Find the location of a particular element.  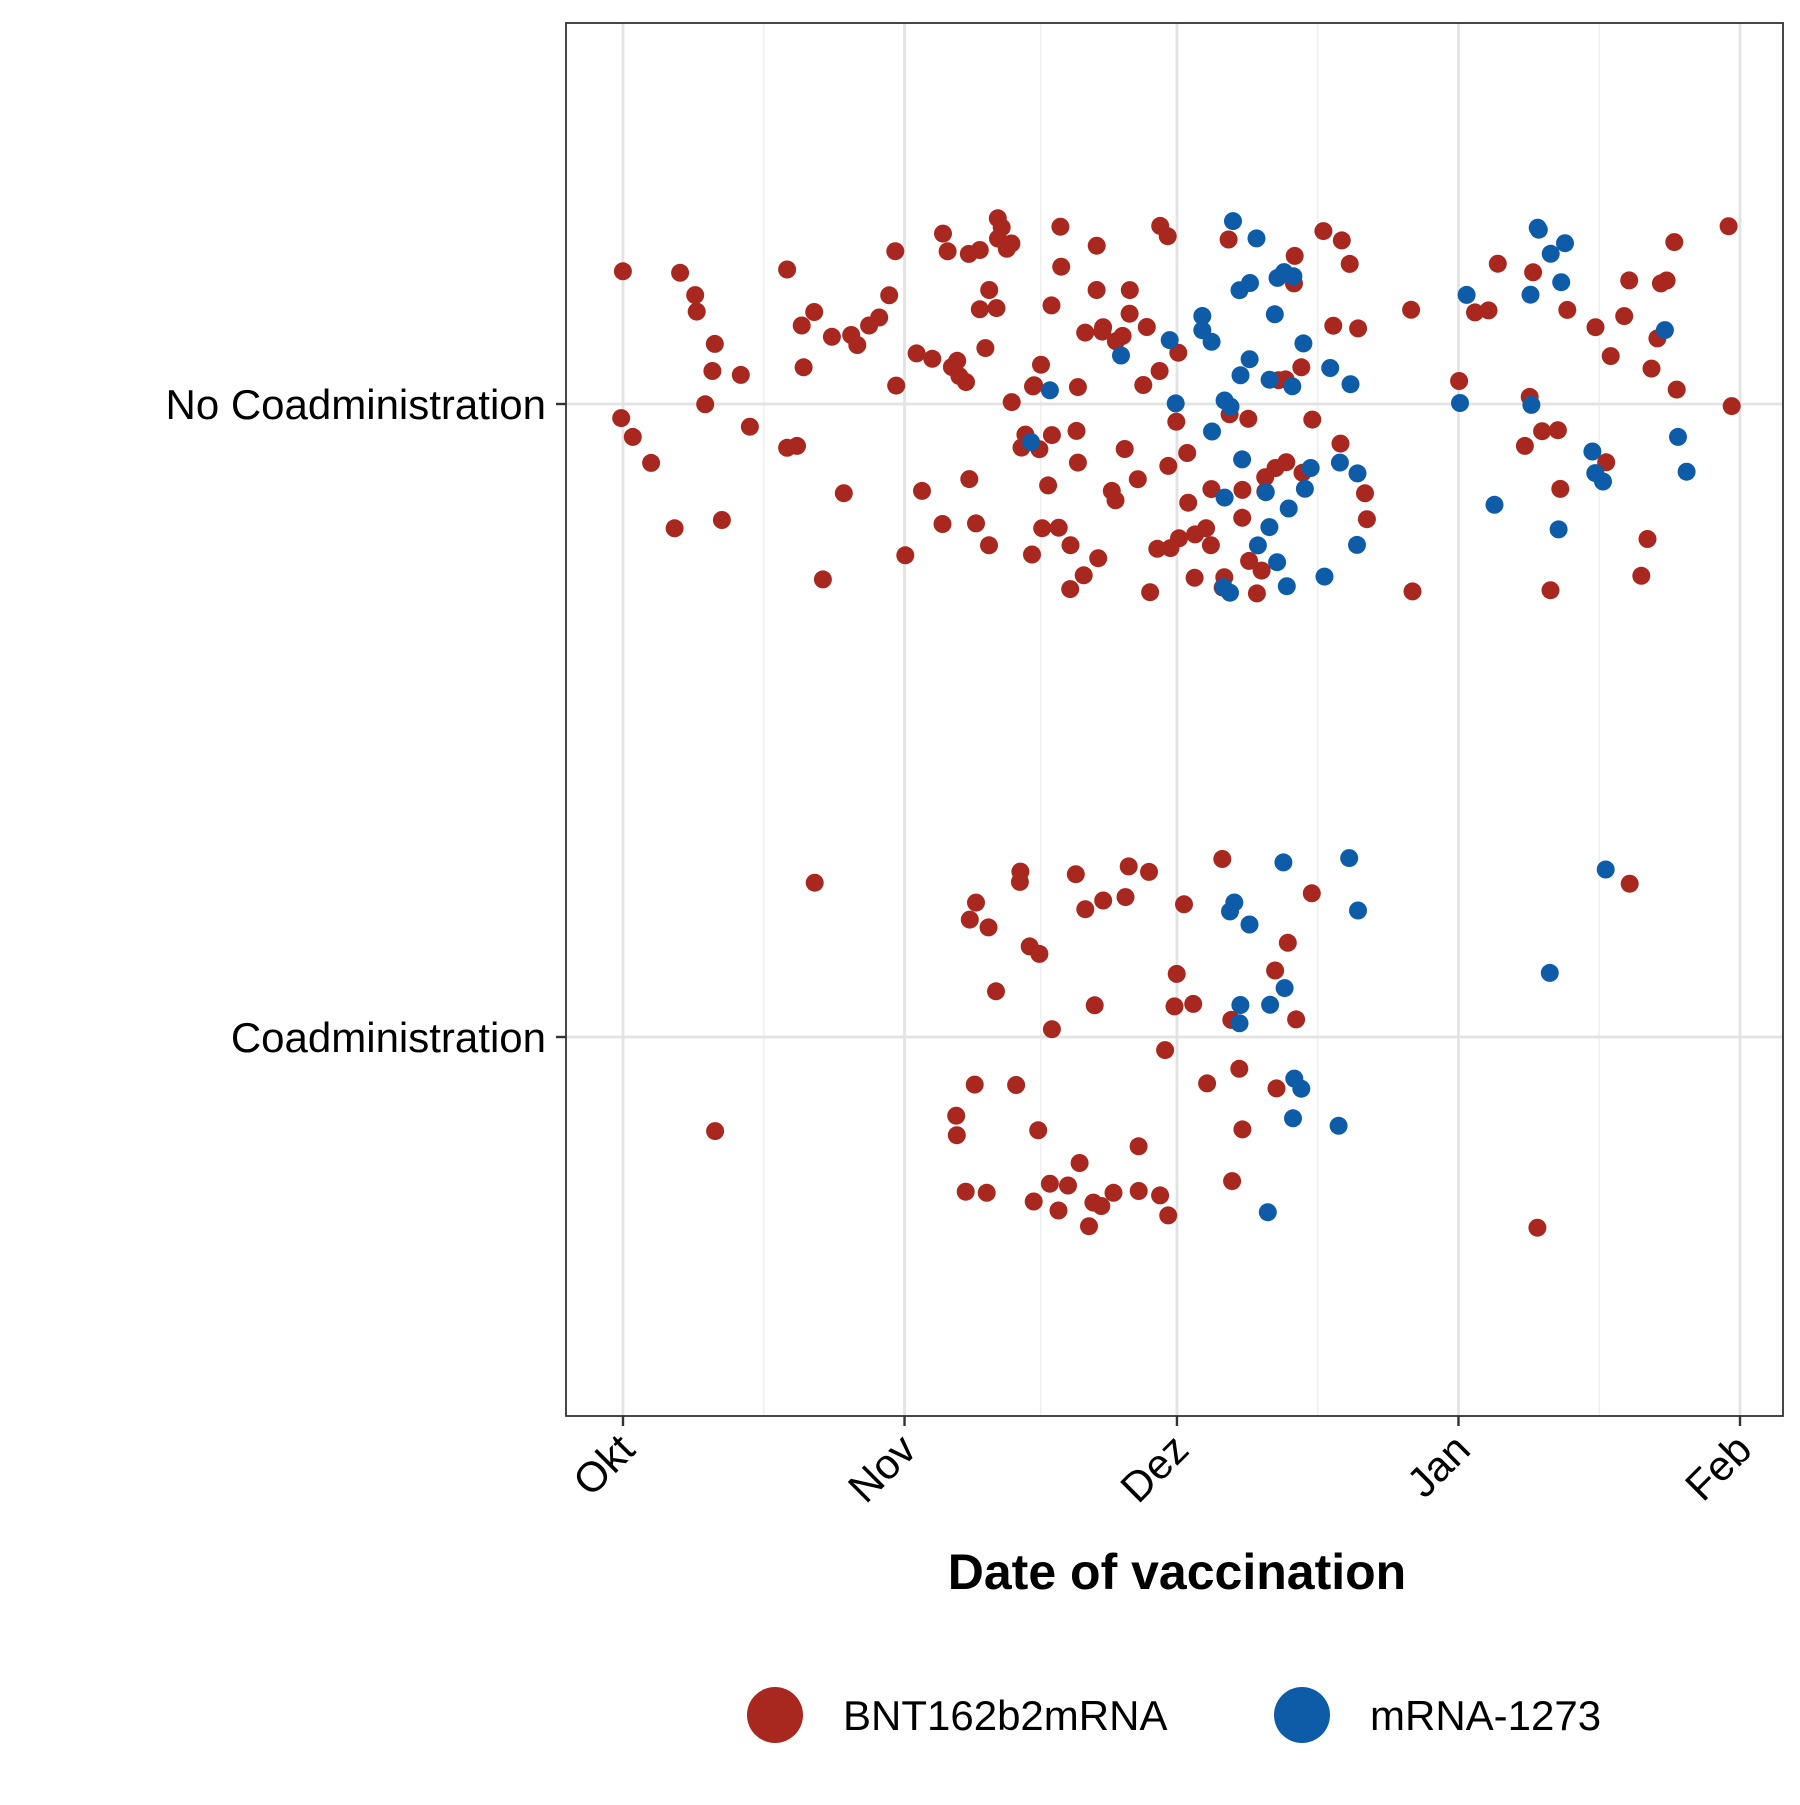

legend-label-bnt162b2mrna: BNT162b2mRNA is located at coordinates (1005, 1715).